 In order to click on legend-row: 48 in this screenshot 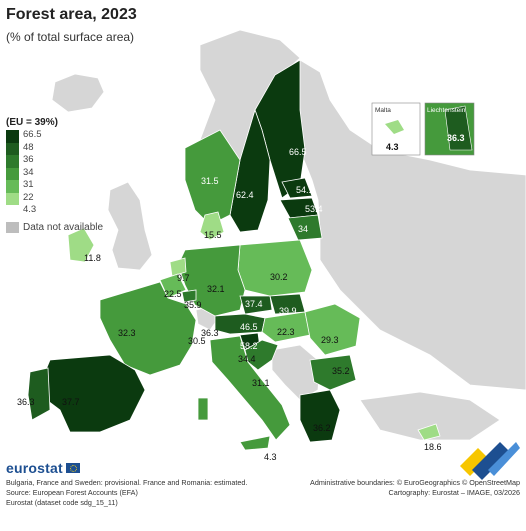, I will do `click(54, 148)`.